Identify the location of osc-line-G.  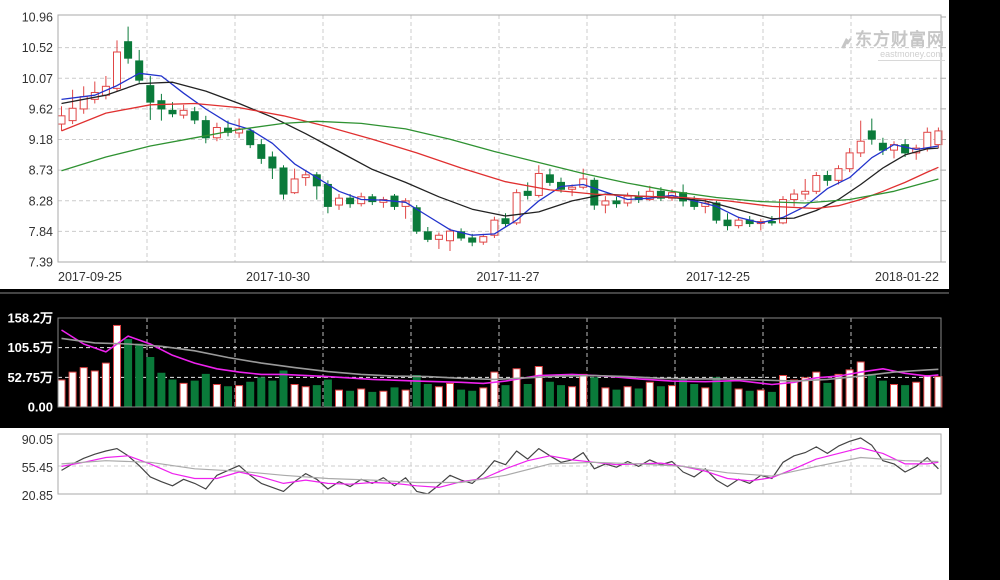
(500, 470).